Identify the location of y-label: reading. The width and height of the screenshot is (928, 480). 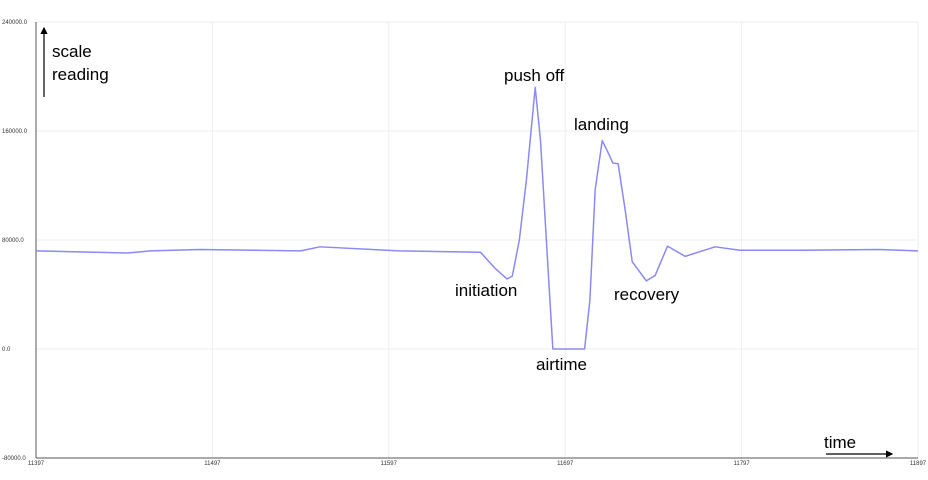
(80, 74).